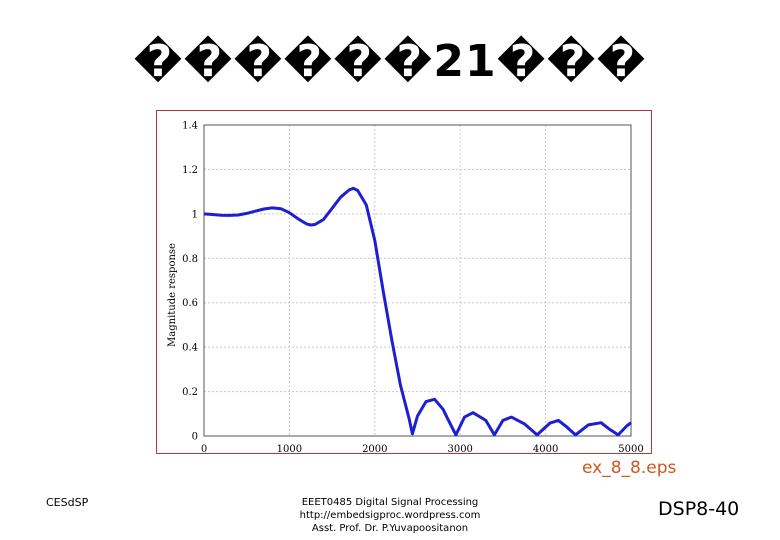 The image size is (780, 540). I want to click on x-tick-label-1: 1000, so click(289, 449).